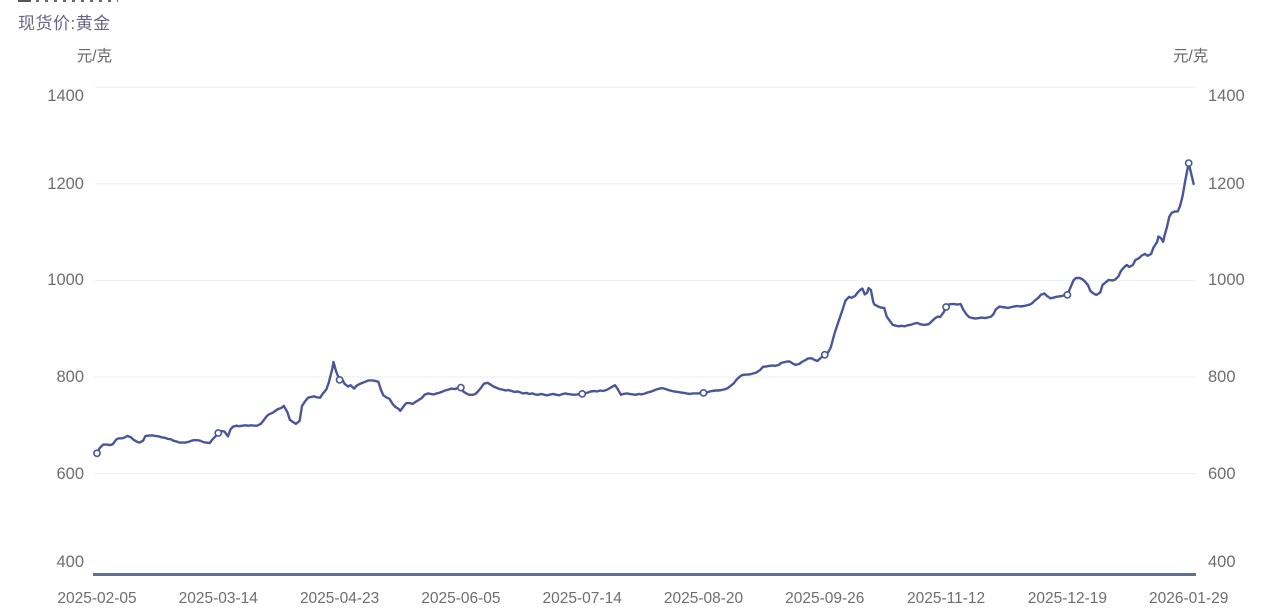 The height and width of the screenshot is (615, 1278). Describe the element at coordinates (946, 598) in the screenshot. I see `x-tick-label-2025-11-12: 2025-11-12` at that location.